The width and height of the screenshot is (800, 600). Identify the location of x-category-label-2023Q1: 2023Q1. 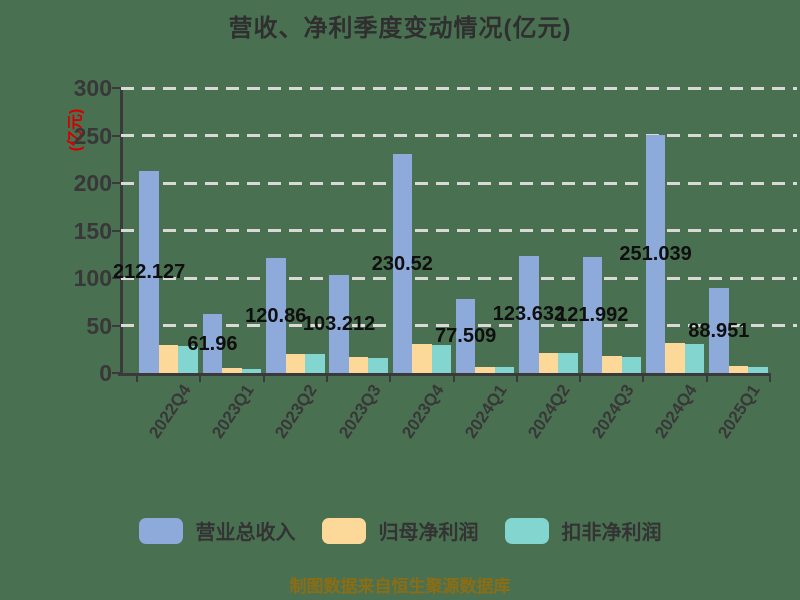
(233, 411).